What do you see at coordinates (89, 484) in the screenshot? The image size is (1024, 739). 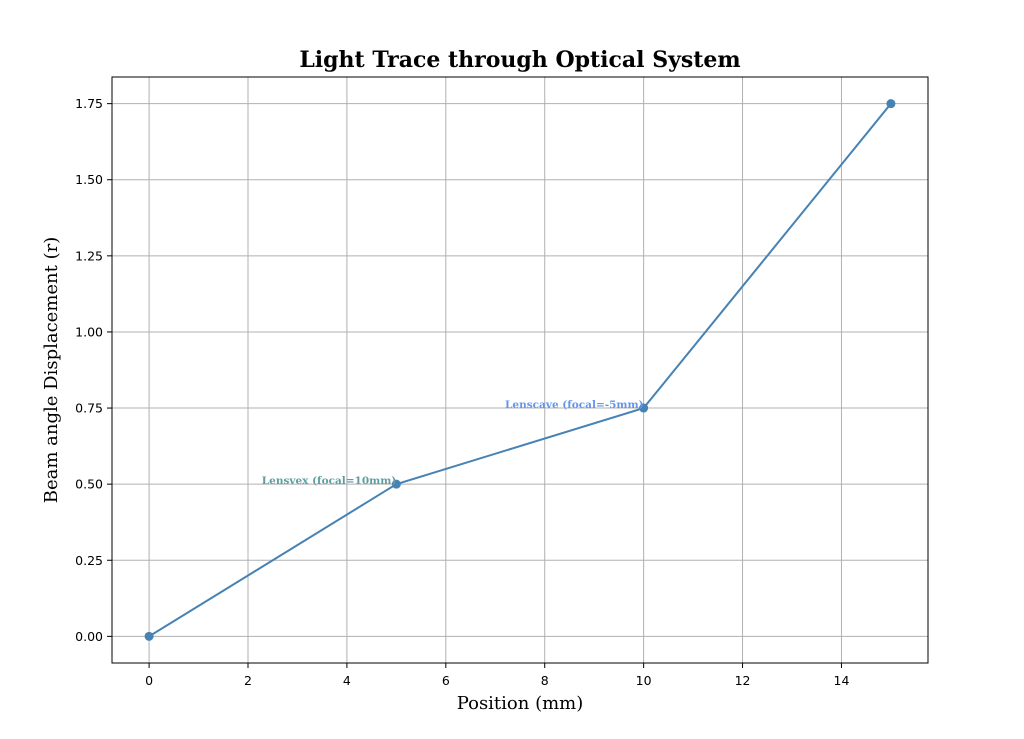 I see `y-tick-label: 0.50` at bounding box center [89, 484].